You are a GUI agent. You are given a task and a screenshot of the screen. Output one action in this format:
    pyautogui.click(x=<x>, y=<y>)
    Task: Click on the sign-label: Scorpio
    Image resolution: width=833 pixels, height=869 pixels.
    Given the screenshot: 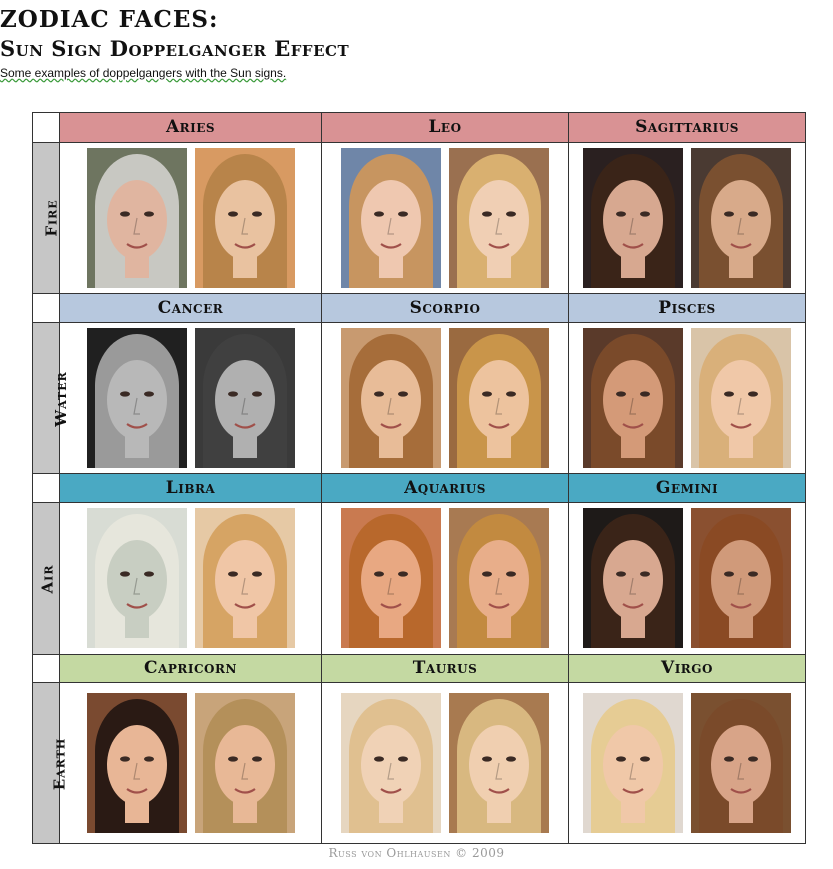 What is the action you would take?
    pyautogui.click(x=445, y=308)
    